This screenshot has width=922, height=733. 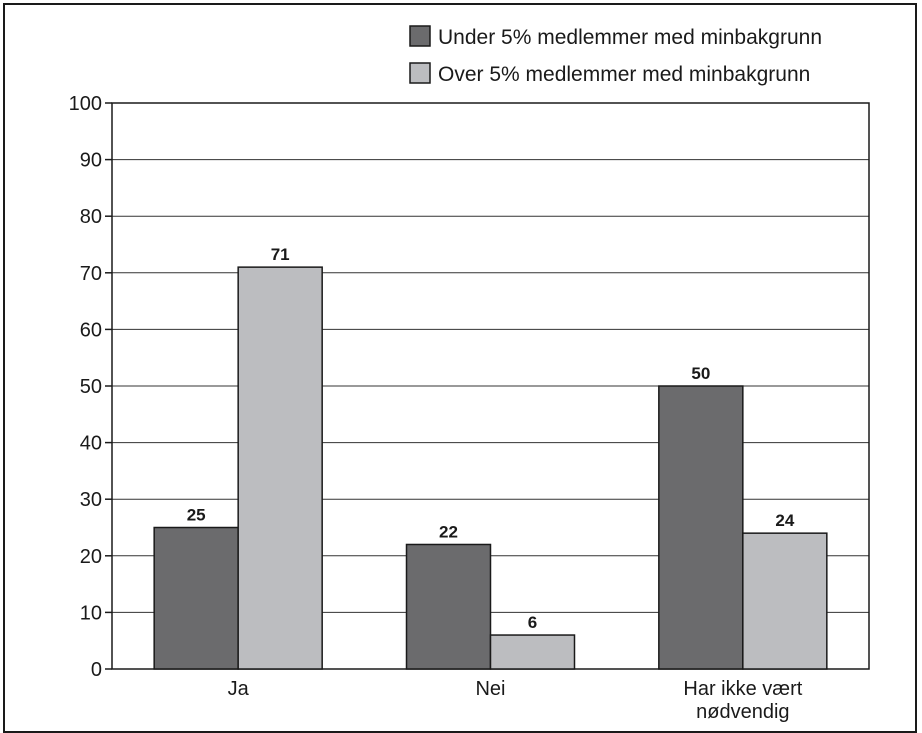 What do you see at coordinates (532, 652) in the screenshot?
I see `bar-s1-c1` at bounding box center [532, 652].